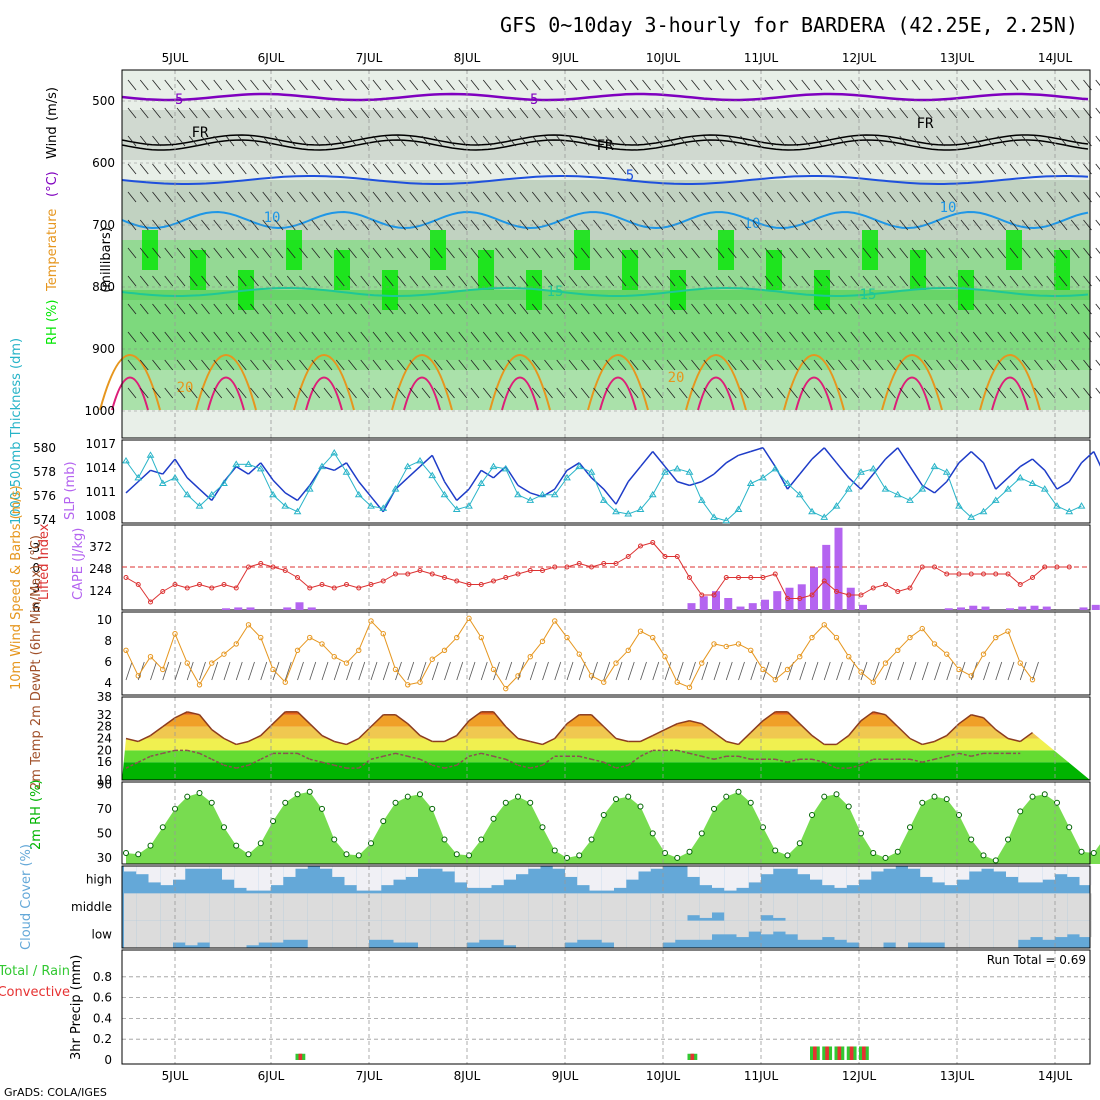 The width and height of the screenshot is (1100, 1100). Describe the element at coordinates (606, 823) in the screenshot. I see `rh-frame` at that location.